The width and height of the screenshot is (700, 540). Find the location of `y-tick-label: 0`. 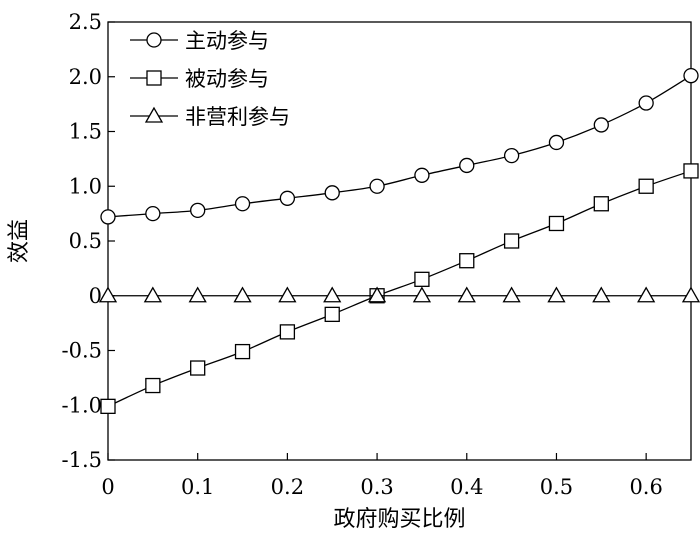

y-tick-label: 0 is located at coordinates (95, 296).